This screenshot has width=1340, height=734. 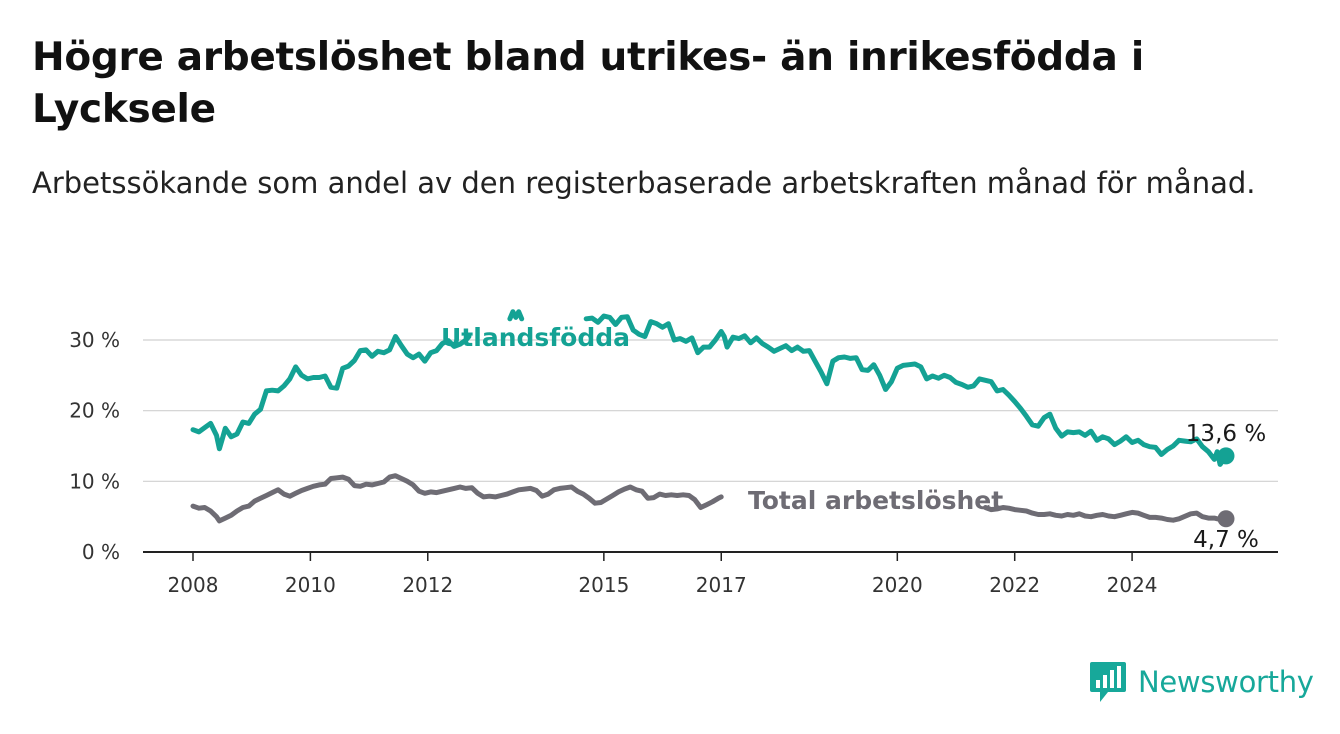 I want to click on x-tick-label: 2008, so click(x=193, y=585).